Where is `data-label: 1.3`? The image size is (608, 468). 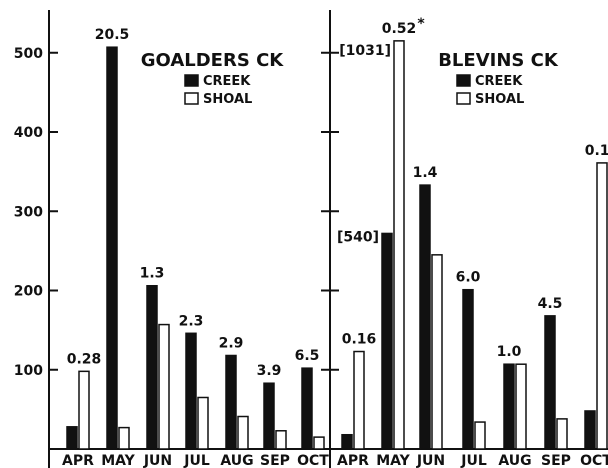 data-label: 1.3 is located at coordinates (152, 274).